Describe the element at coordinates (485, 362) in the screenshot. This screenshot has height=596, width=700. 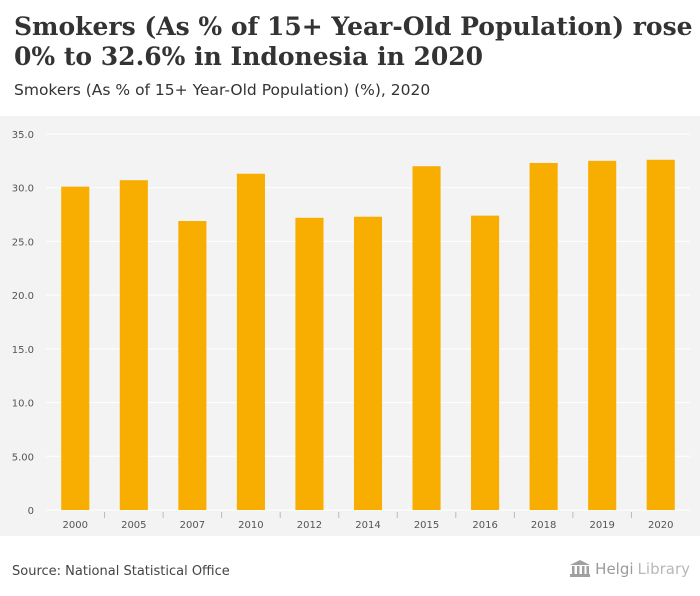
I see `bar-2016` at that location.